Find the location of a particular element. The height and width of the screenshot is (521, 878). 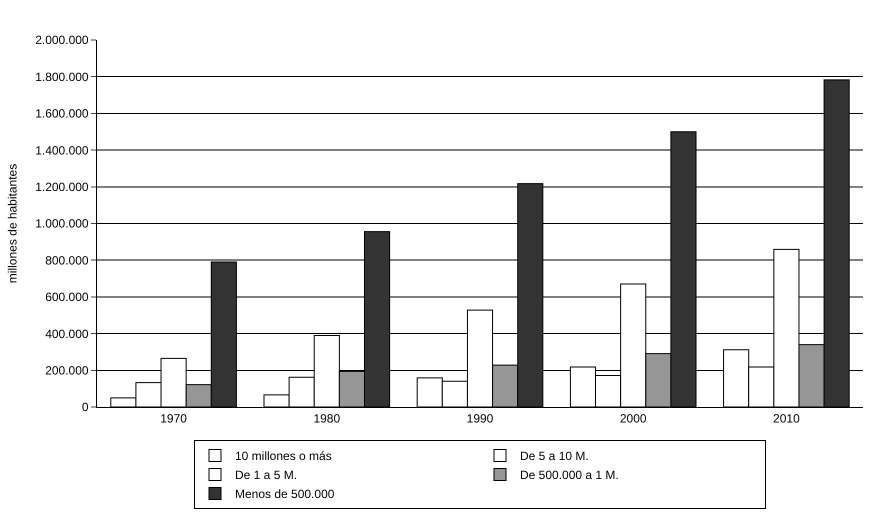

y-tick-label: 0 is located at coordinates (85, 407).